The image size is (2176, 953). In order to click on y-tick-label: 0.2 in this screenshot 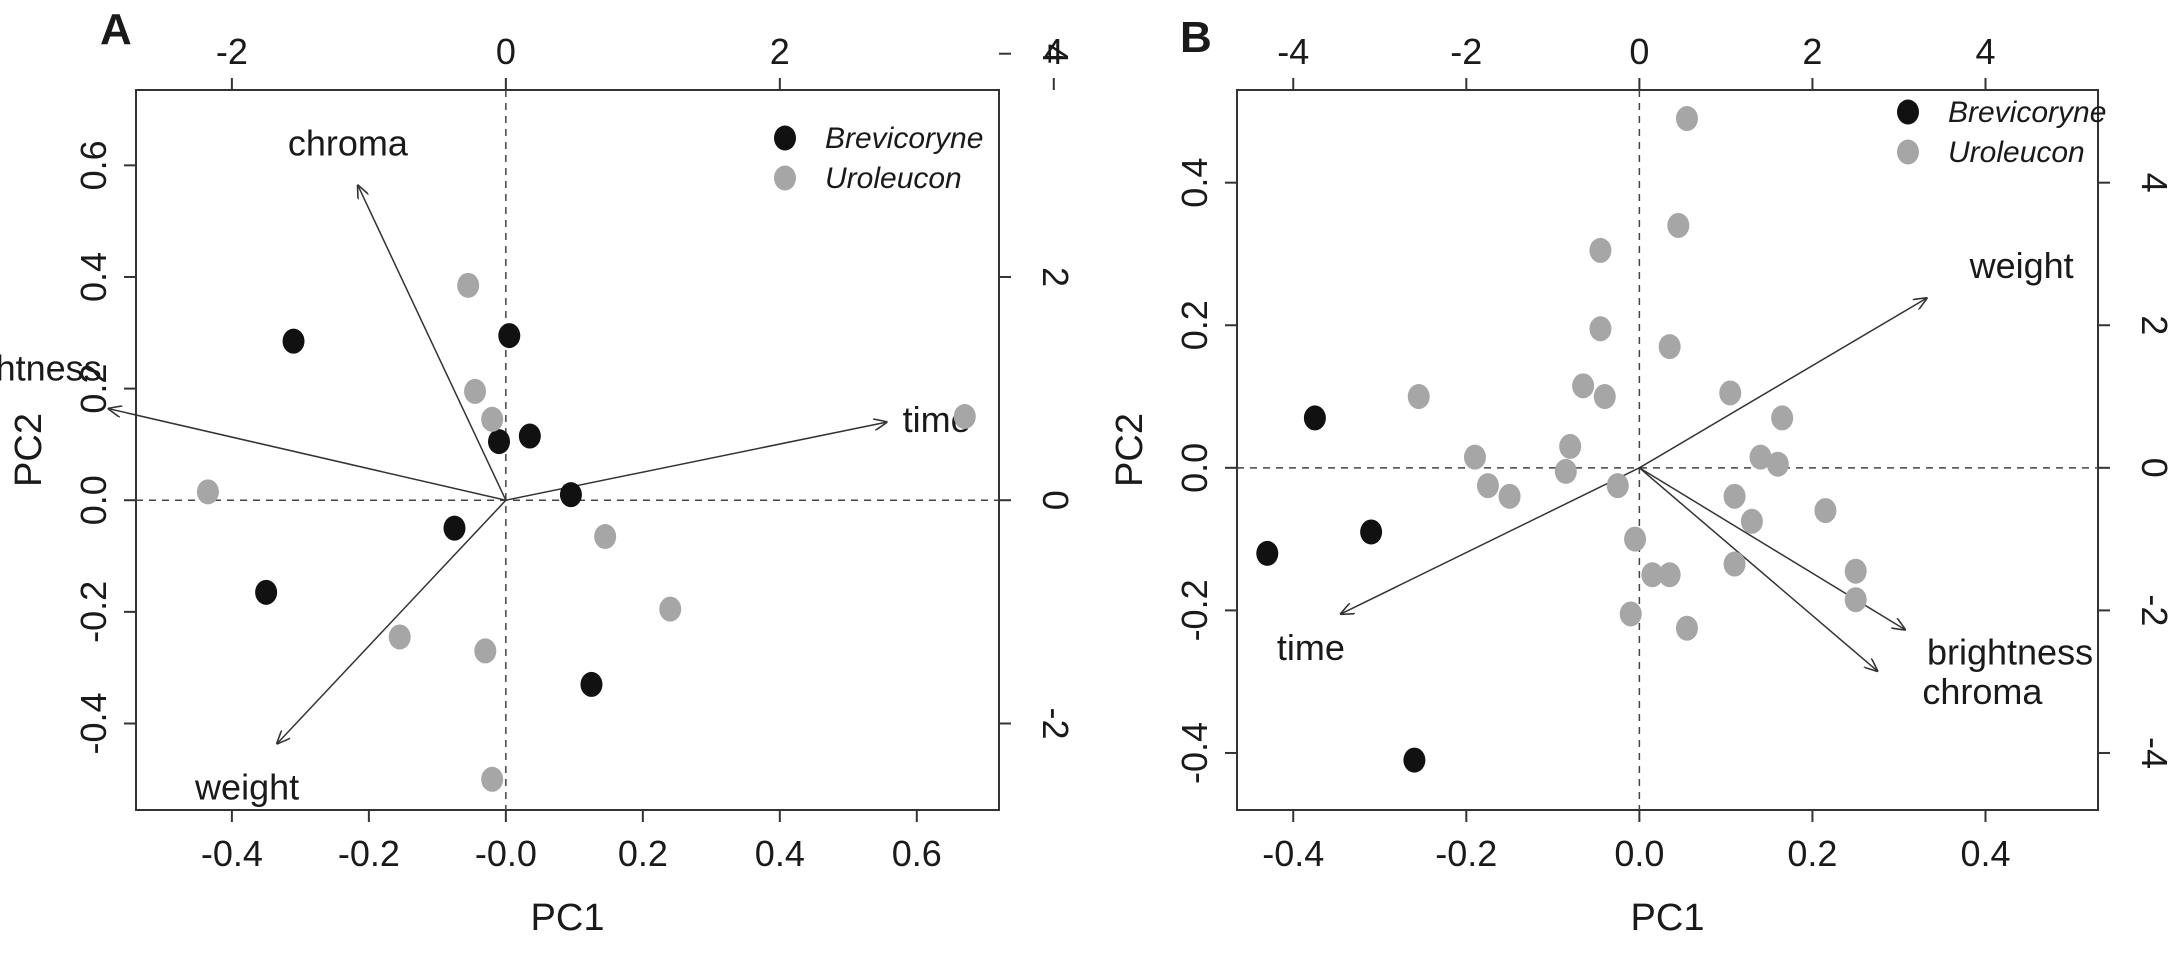, I will do `click(1194, 325)`.